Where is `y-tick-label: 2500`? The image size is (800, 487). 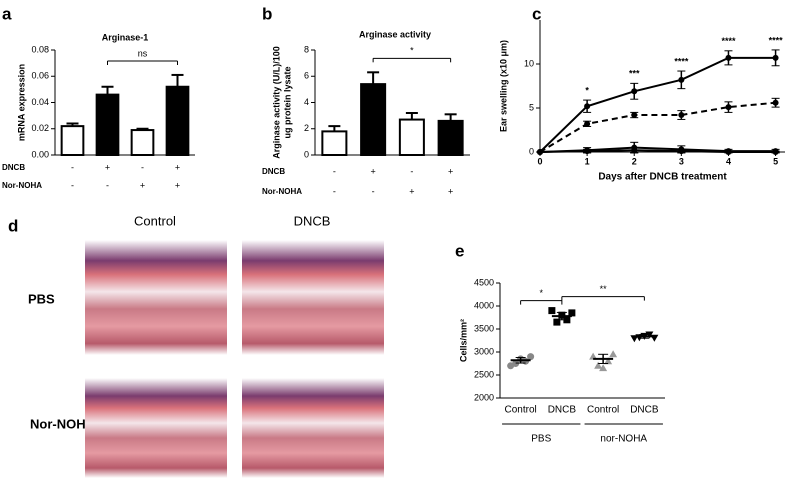 y-tick-label: 2500 is located at coordinates (484, 374).